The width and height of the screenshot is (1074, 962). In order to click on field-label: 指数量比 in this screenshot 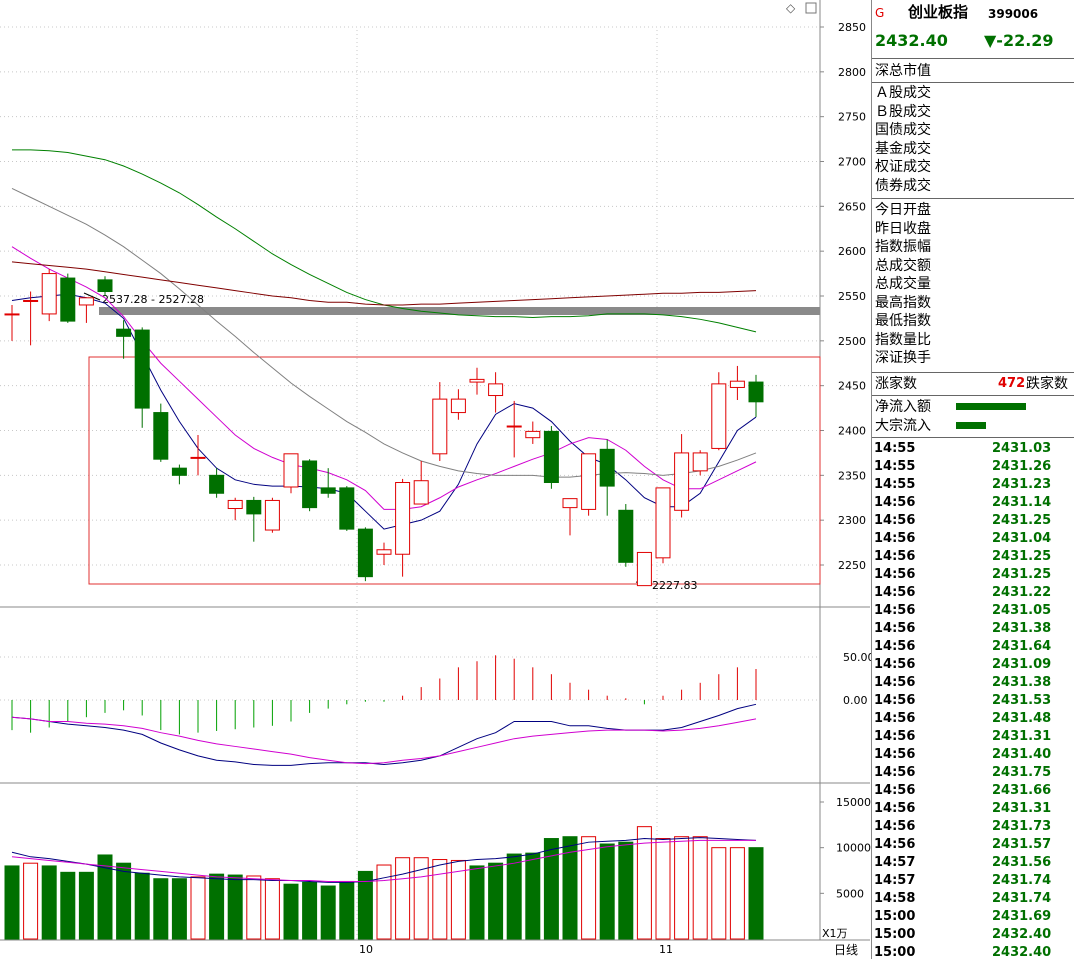, I will do `click(903, 339)`.